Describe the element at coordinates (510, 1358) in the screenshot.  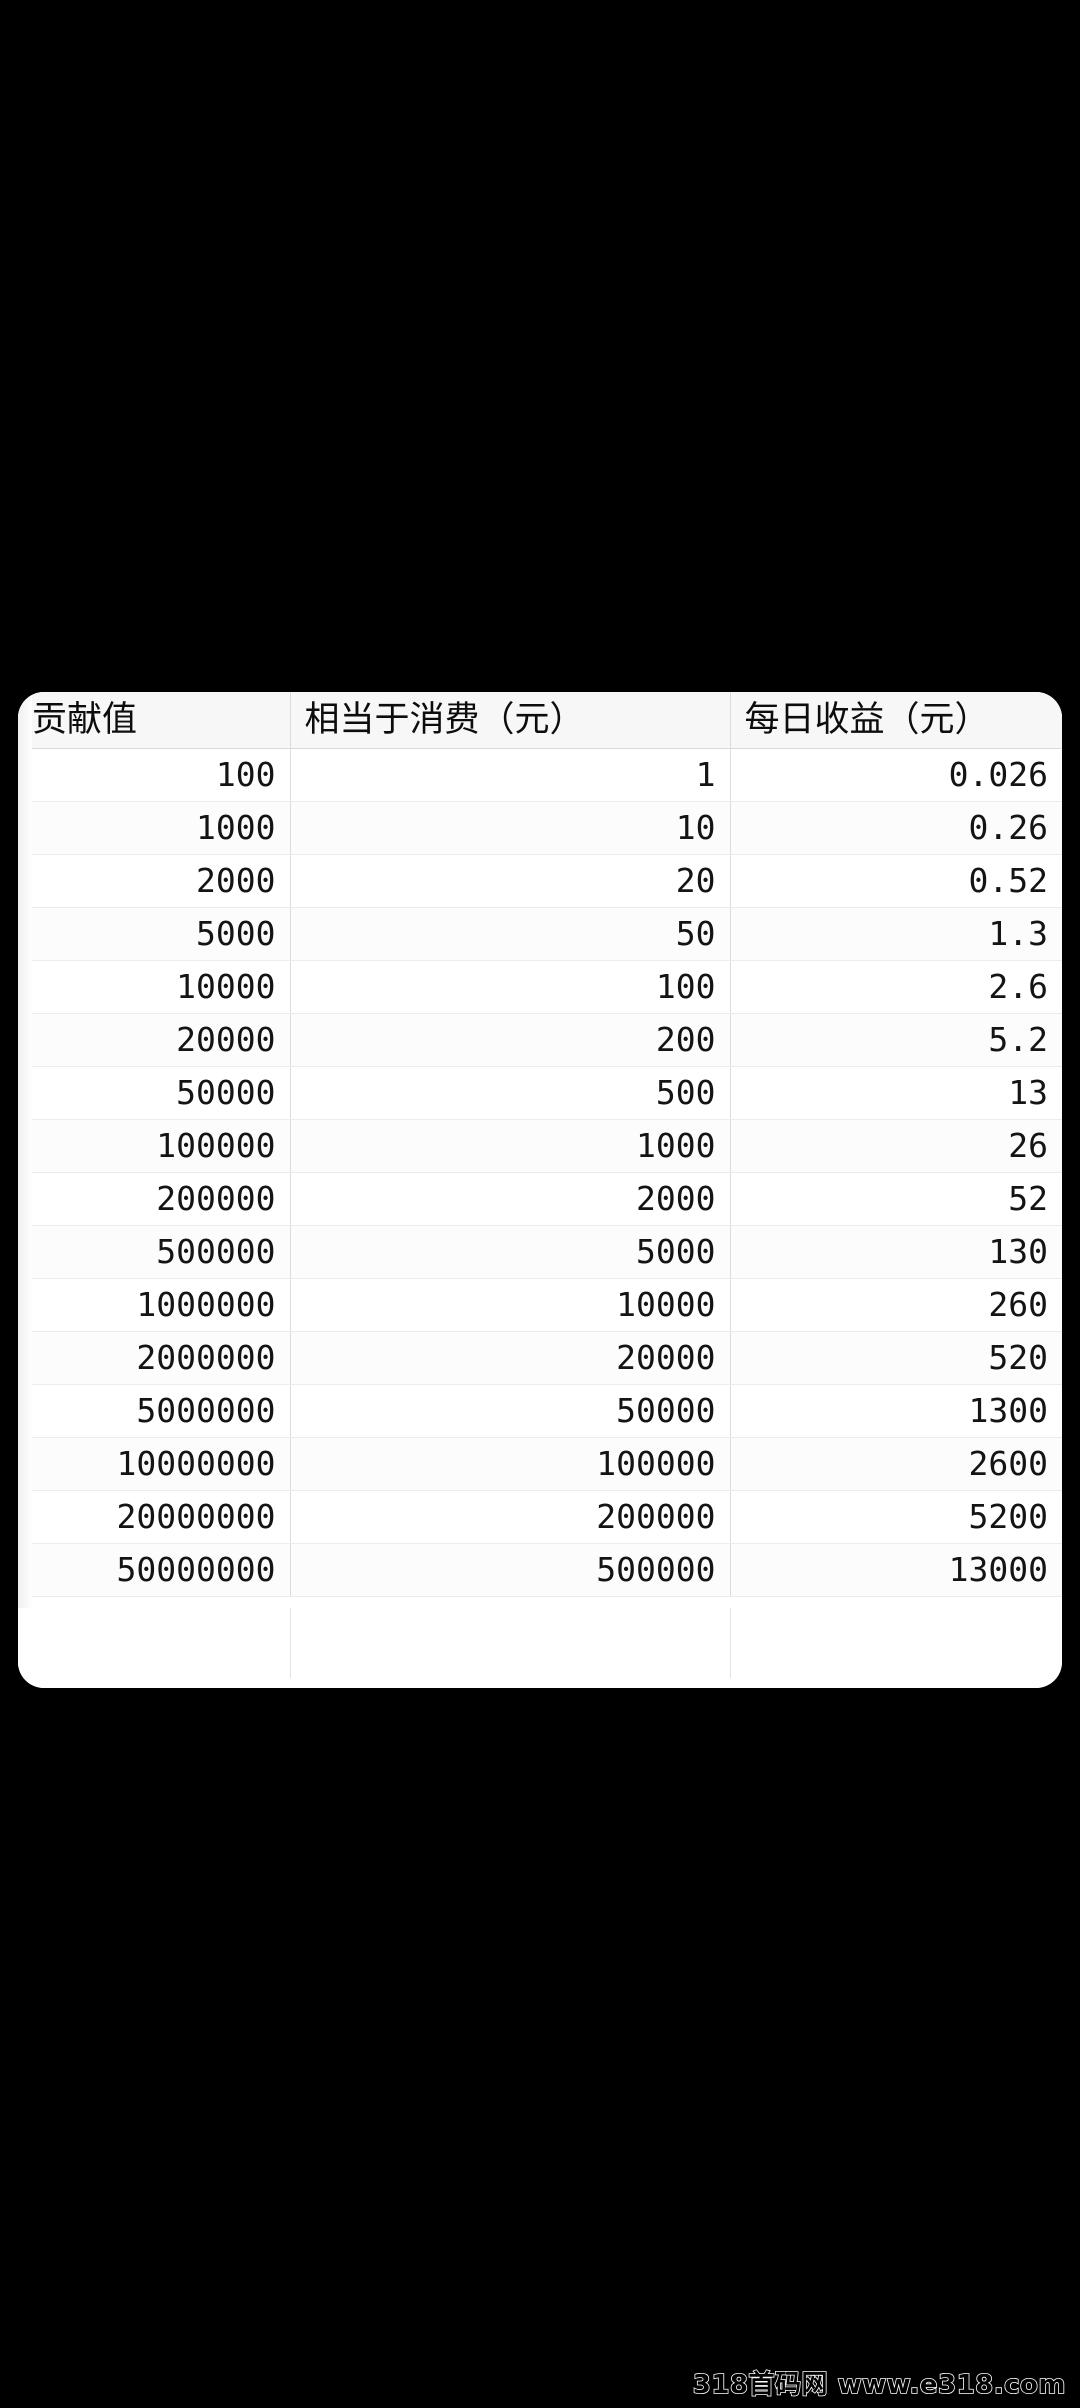
I see `cell-equivalent_spend: 20000` at that location.